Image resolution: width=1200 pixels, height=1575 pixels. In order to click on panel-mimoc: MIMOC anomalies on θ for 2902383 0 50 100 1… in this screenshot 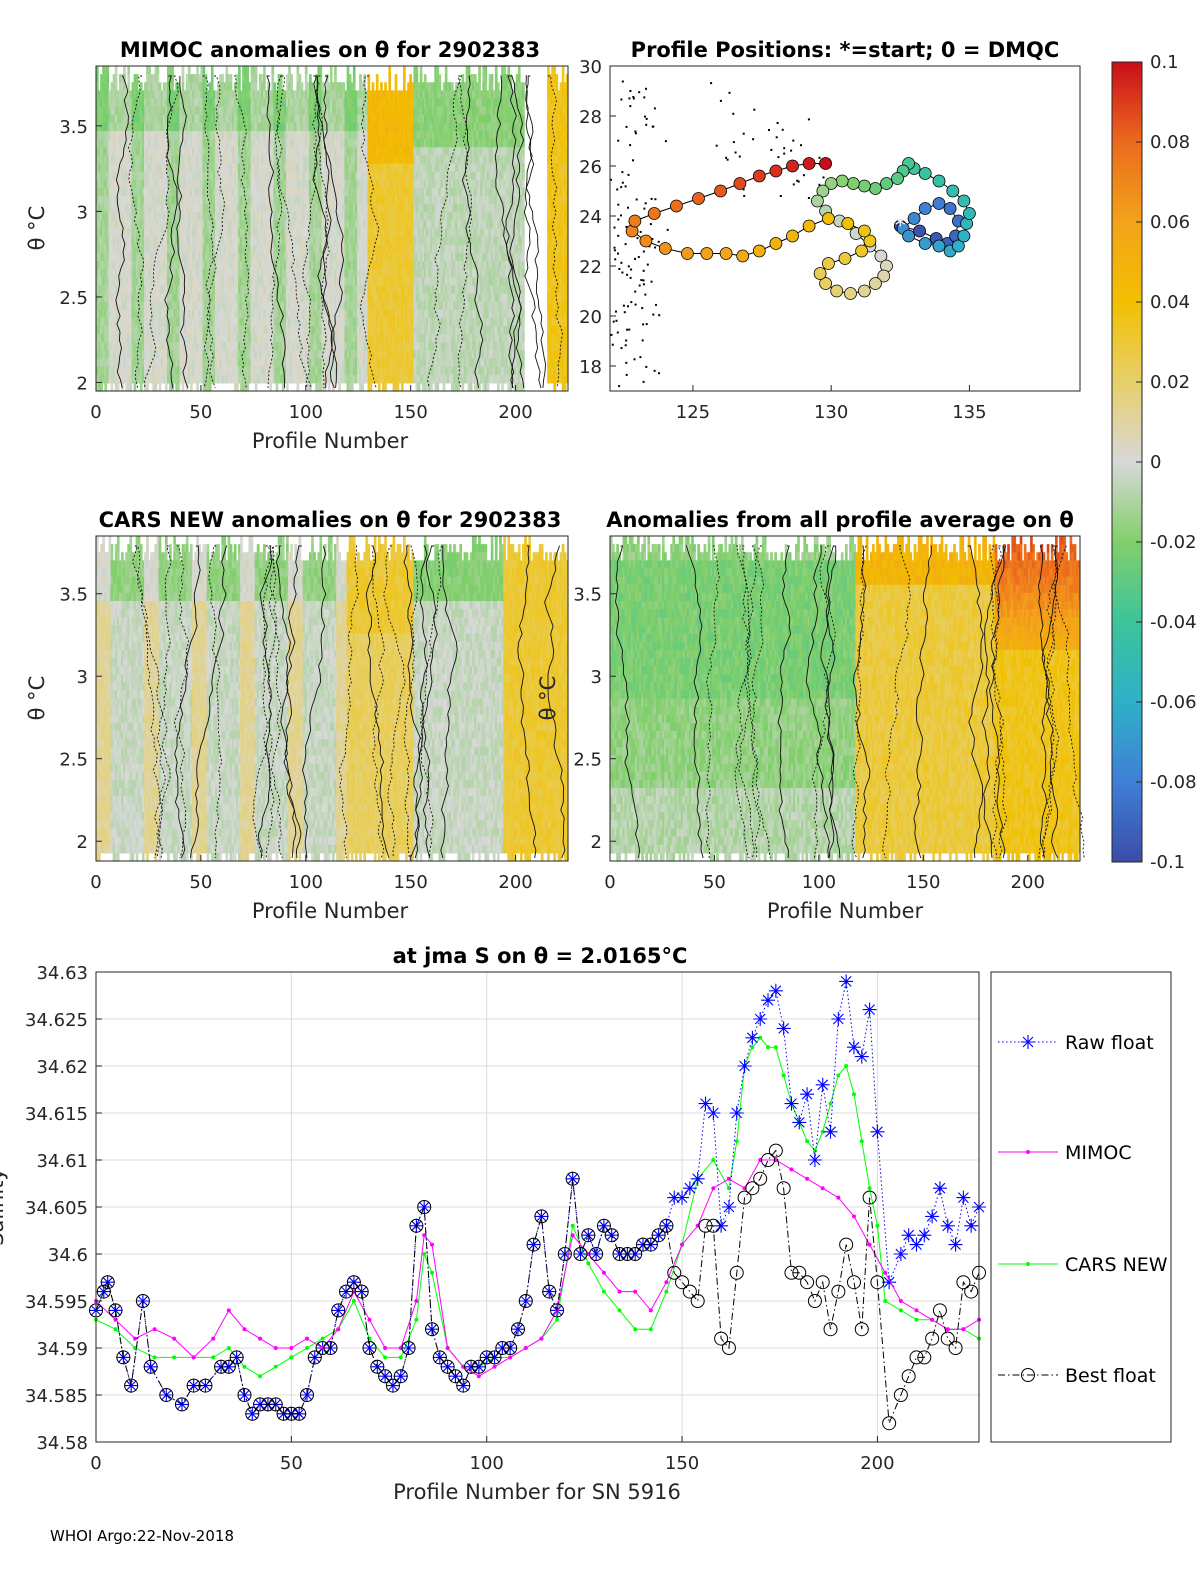, I will do `click(297, 245)`.